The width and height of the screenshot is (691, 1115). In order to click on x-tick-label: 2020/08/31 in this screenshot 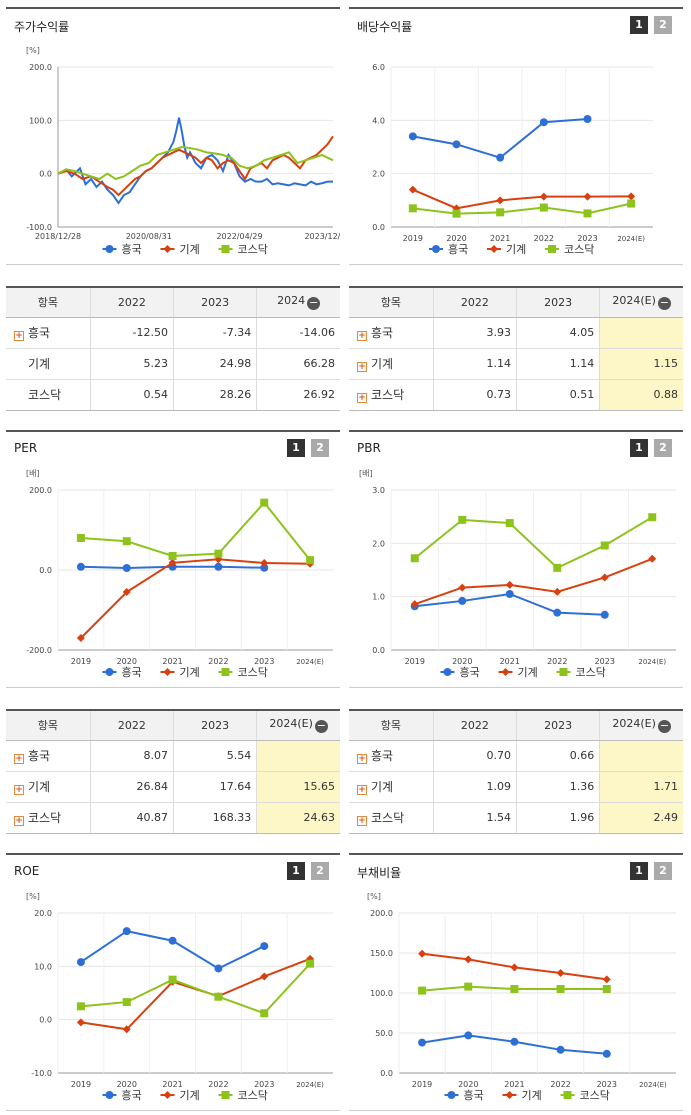, I will do `click(149, 236)`.